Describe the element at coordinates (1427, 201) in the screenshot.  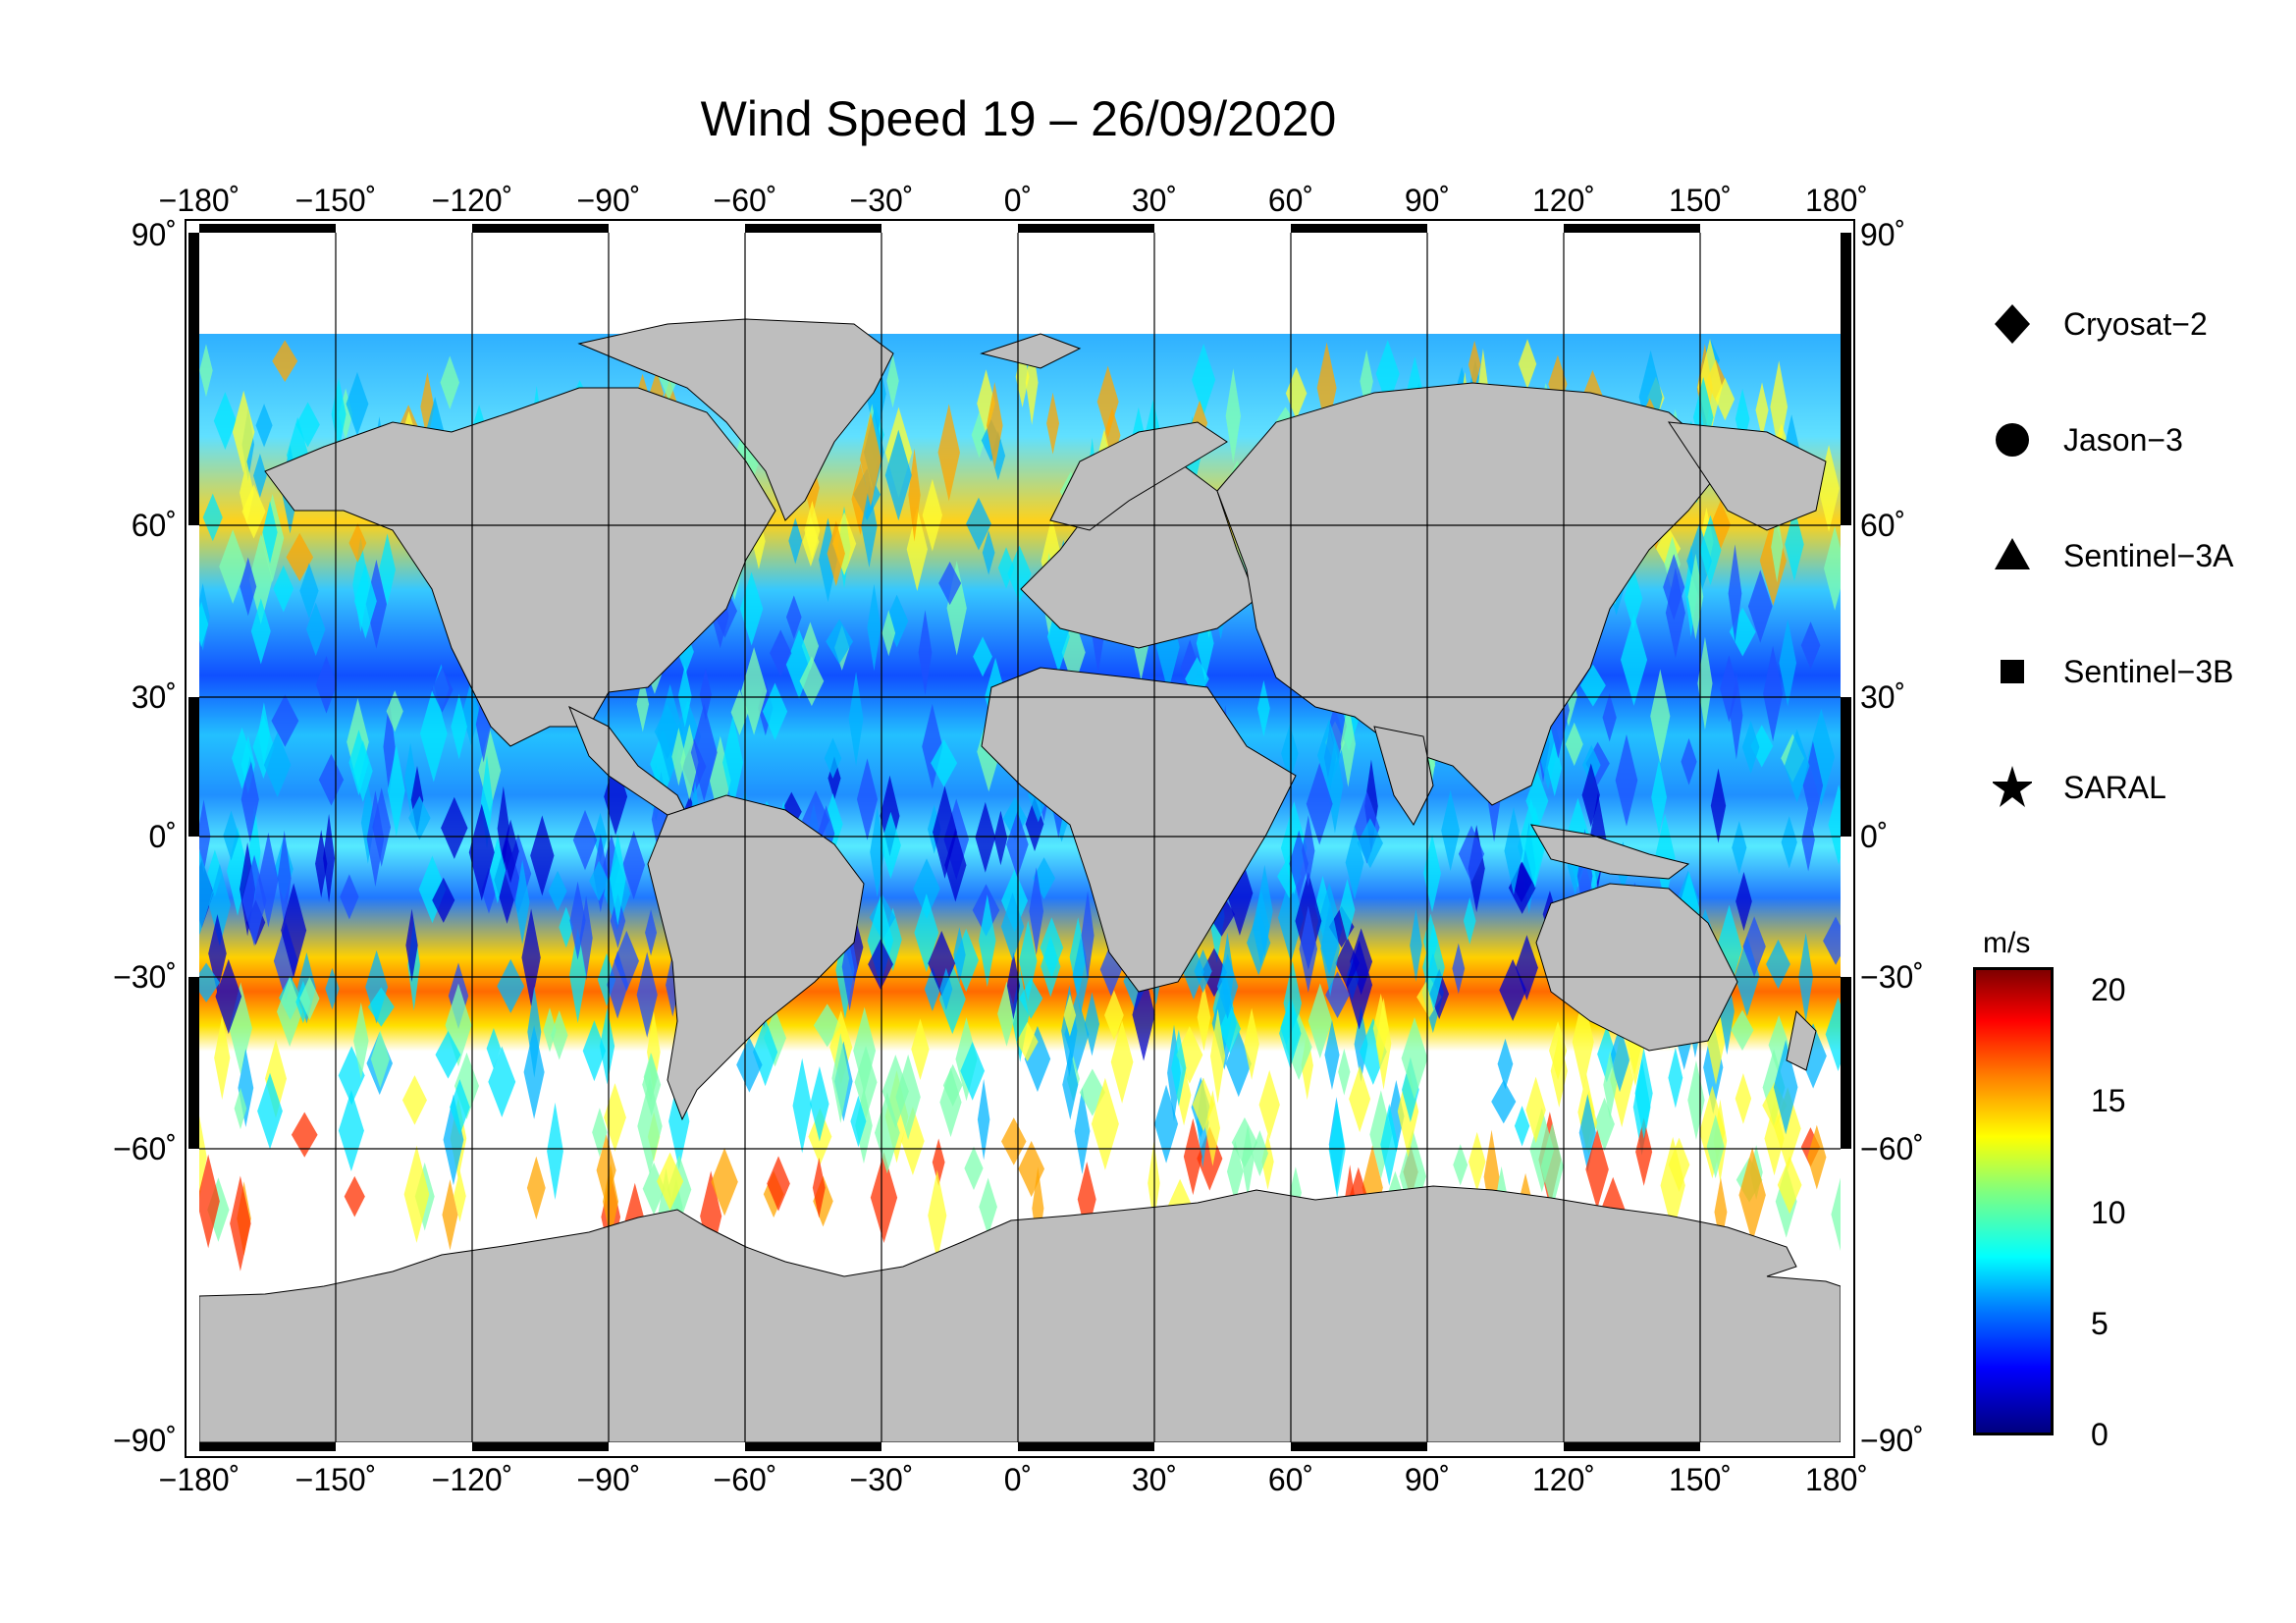
I see `lon-label: 90˚` at that location.